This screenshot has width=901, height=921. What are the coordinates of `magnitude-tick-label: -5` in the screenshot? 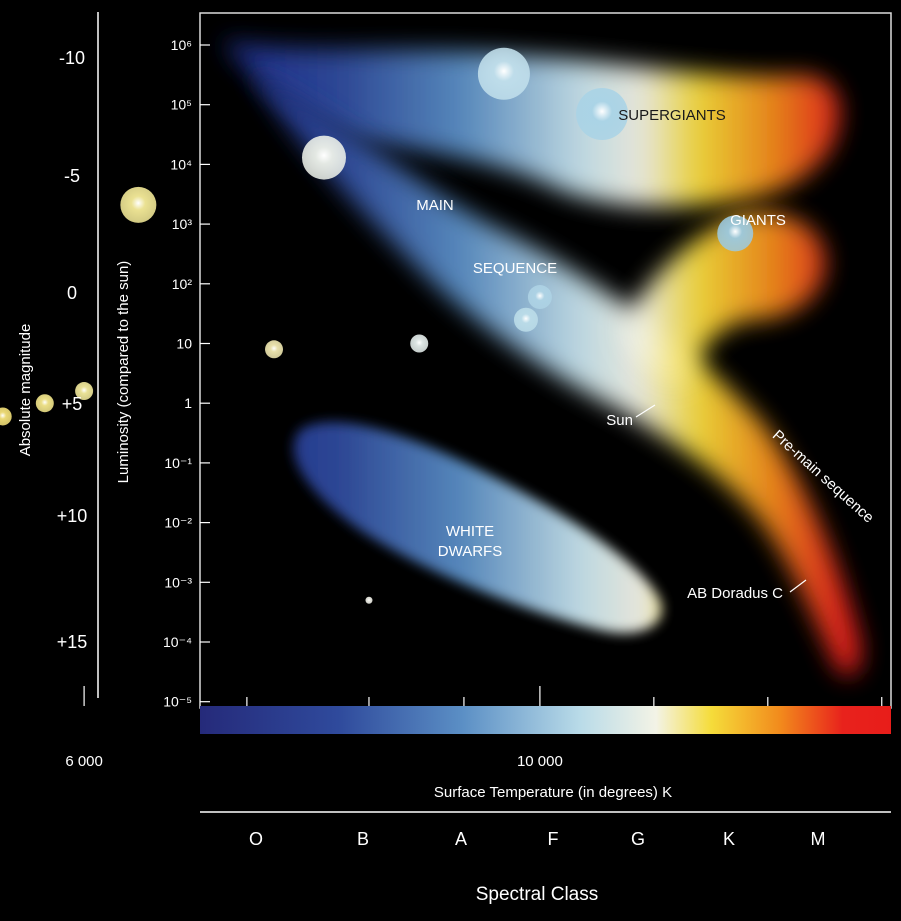 It's located at (72, 176).